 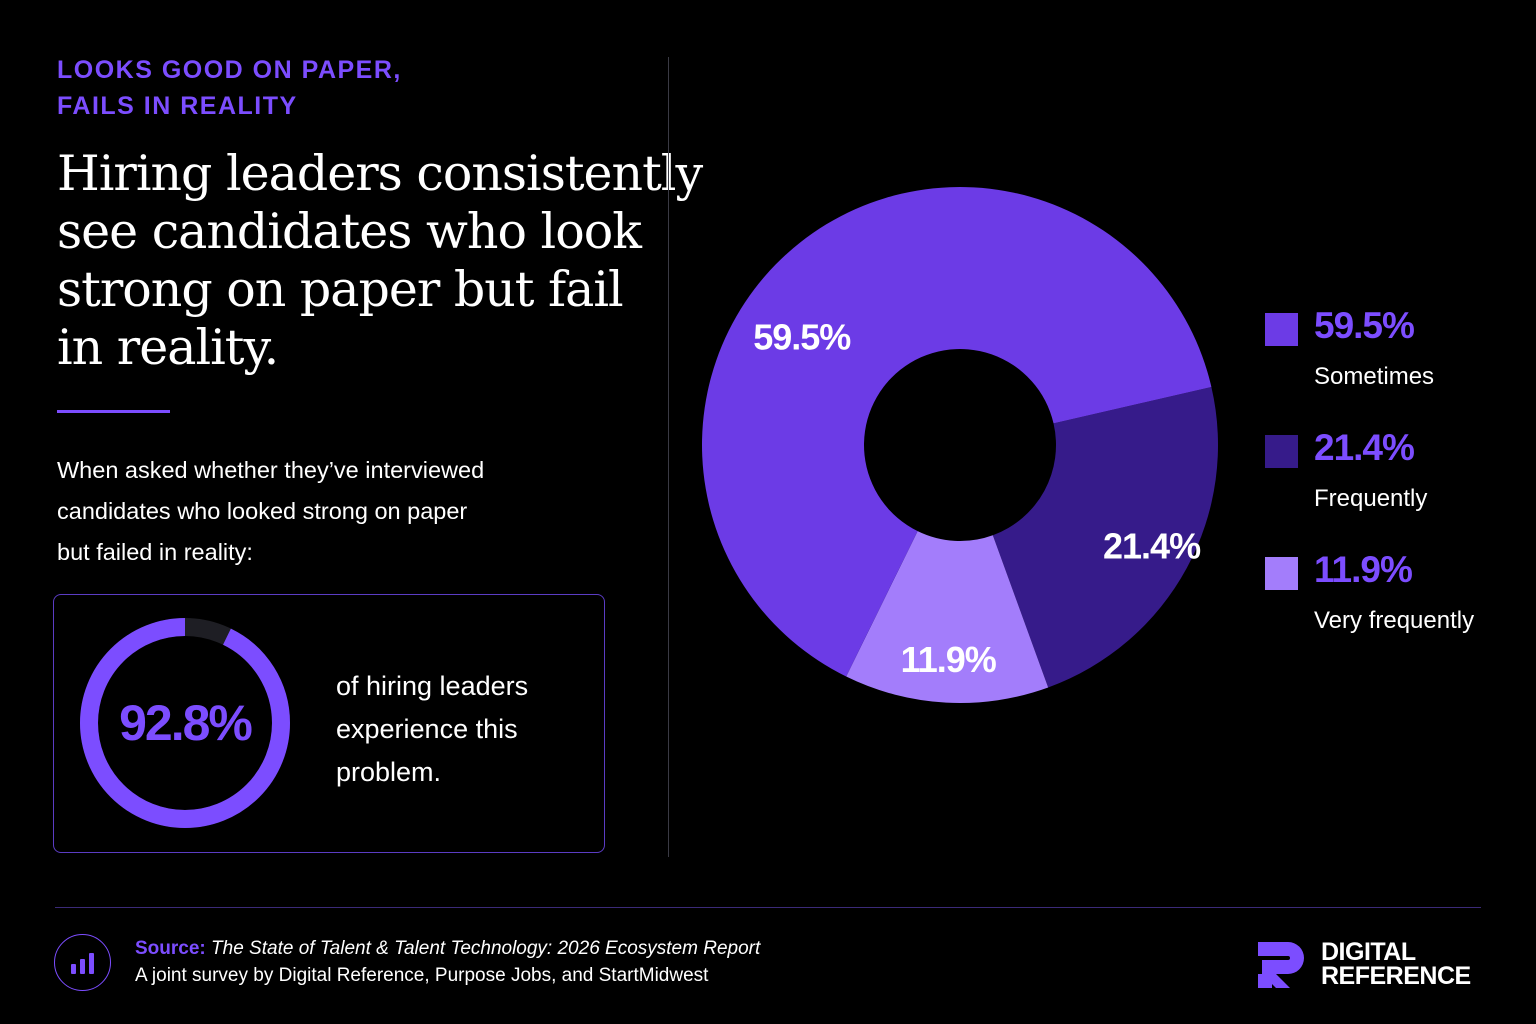 What do you see at coordinates (768, 907) in the screenshot?
I see `footer-divider` at bounding box center [768, 907].